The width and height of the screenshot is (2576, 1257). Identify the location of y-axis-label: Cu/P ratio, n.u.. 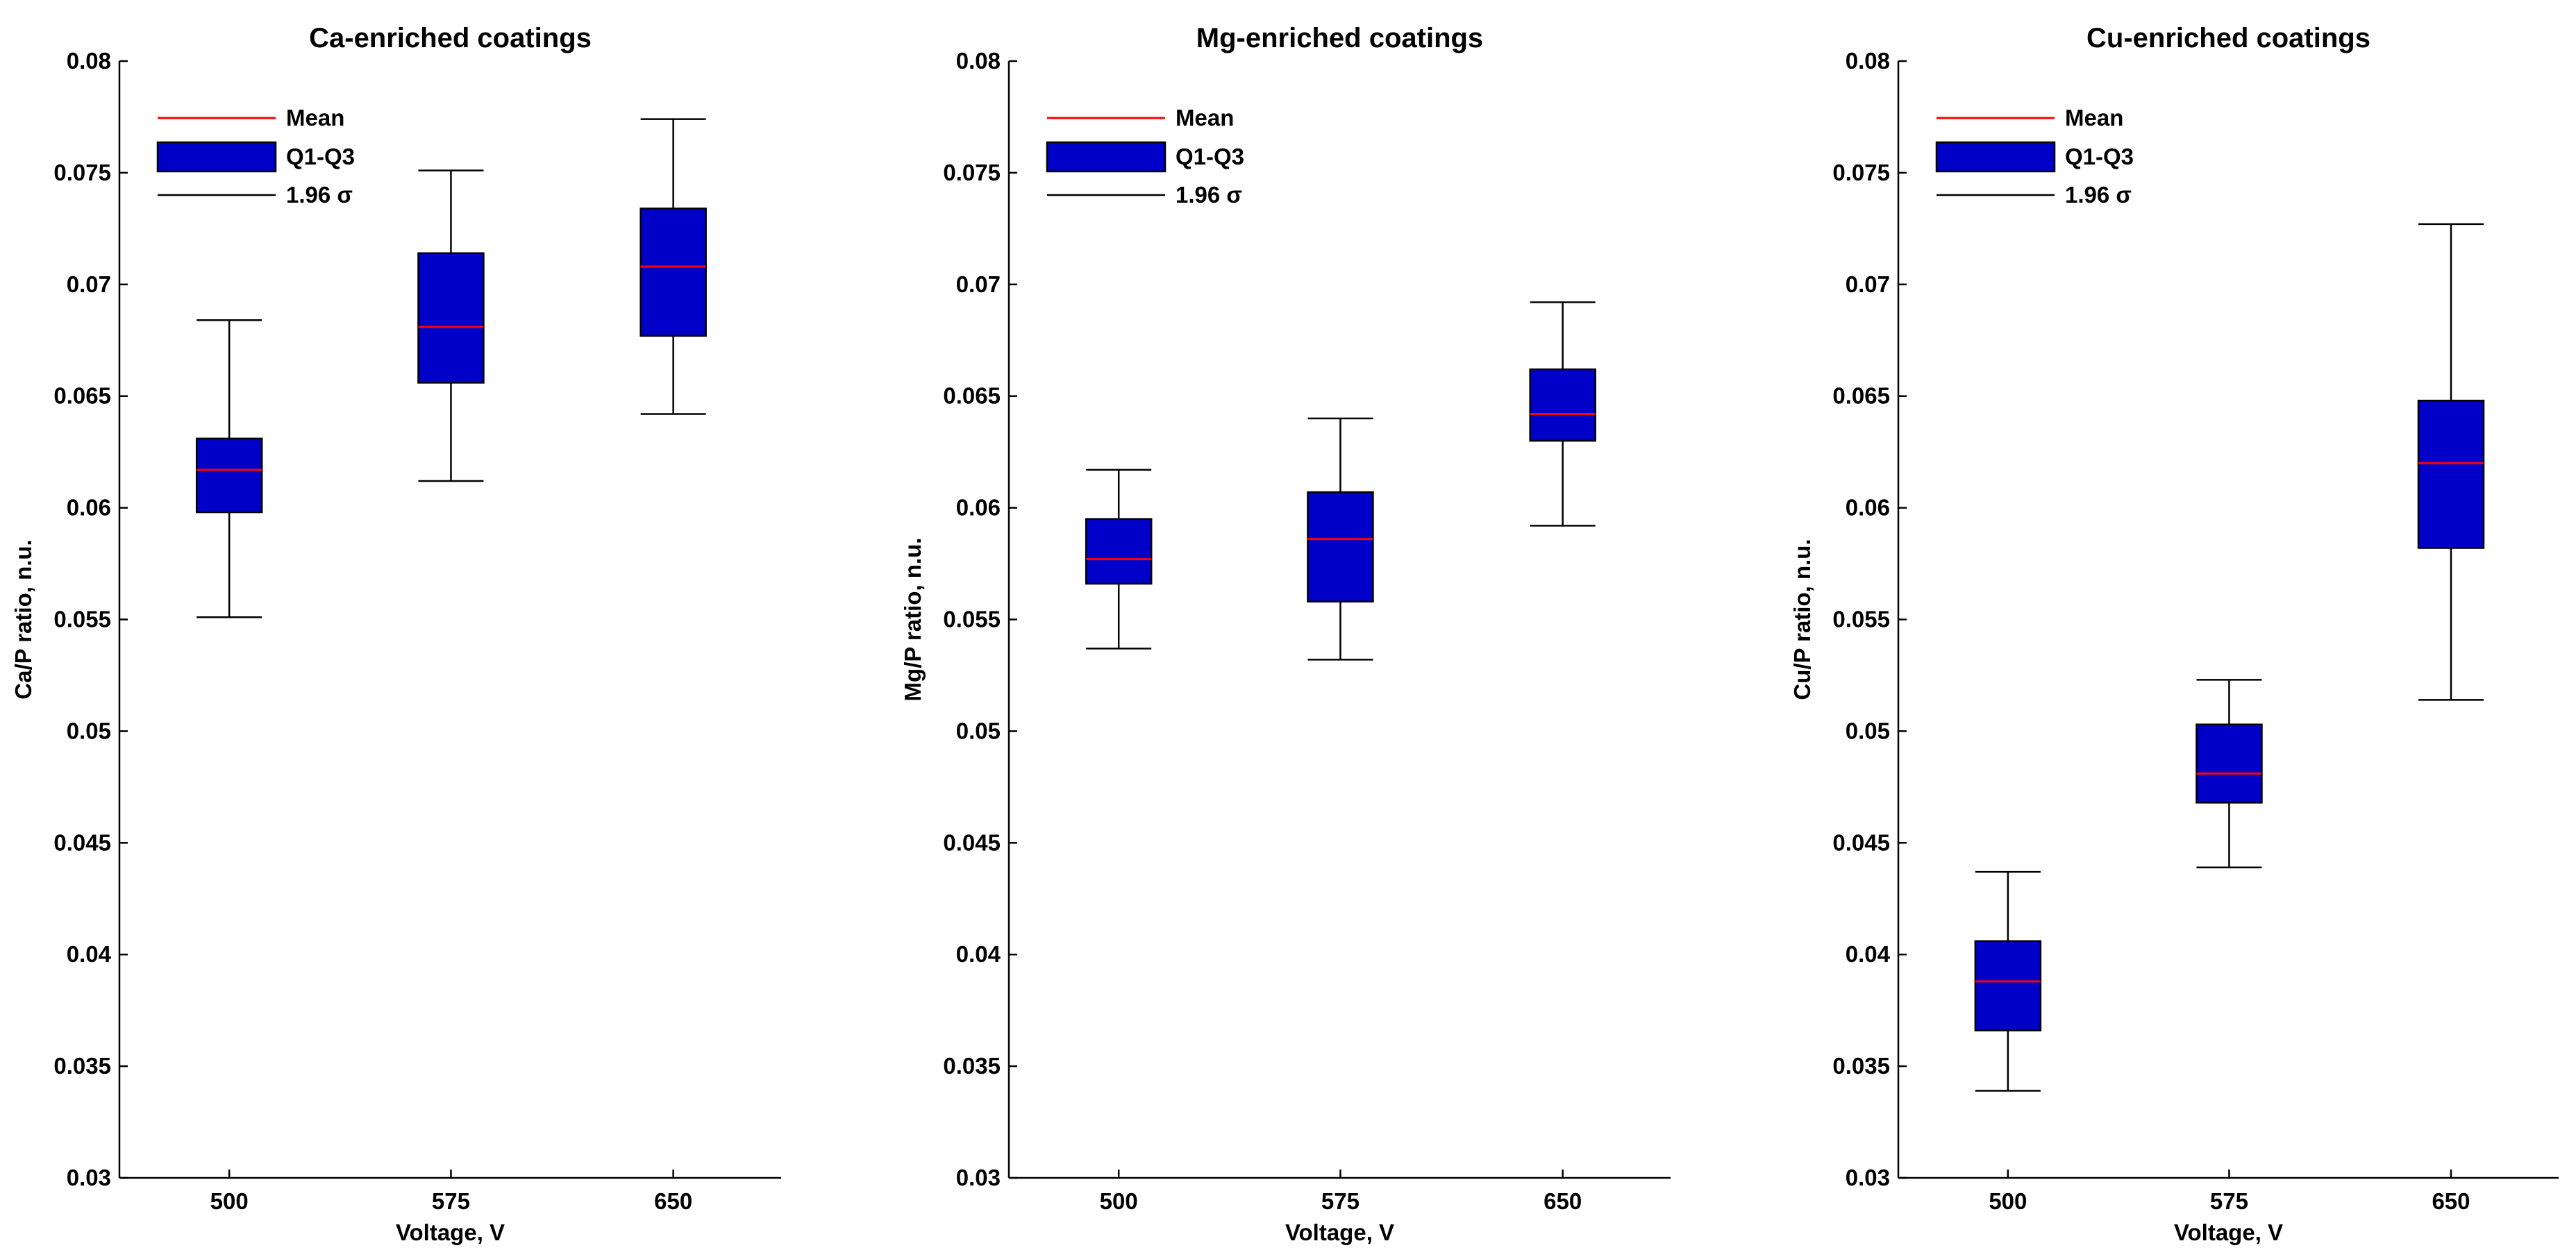
(1802, 619).